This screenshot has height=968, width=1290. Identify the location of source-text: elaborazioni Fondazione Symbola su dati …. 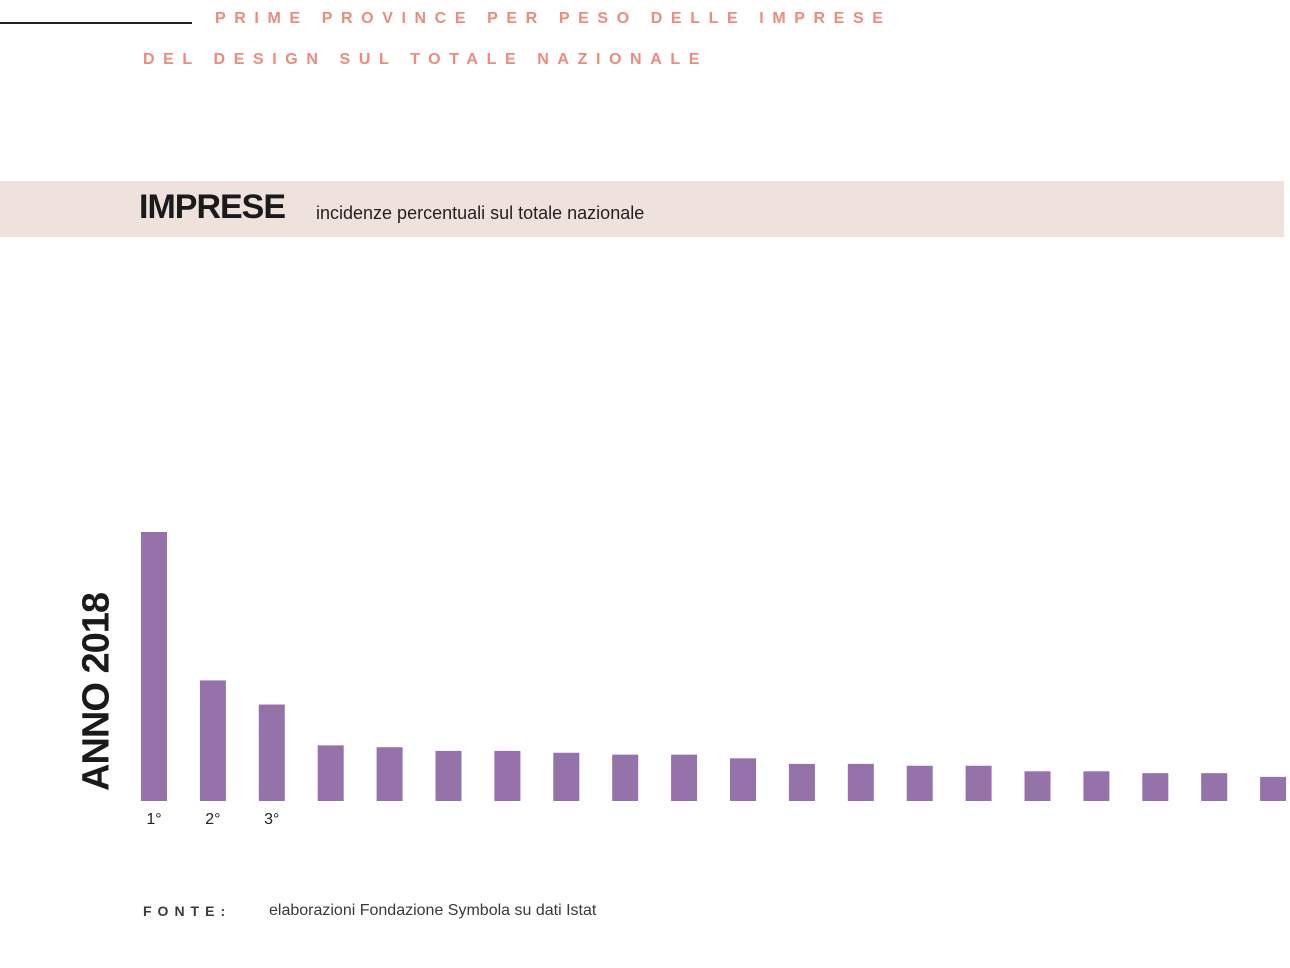
(433, 910).